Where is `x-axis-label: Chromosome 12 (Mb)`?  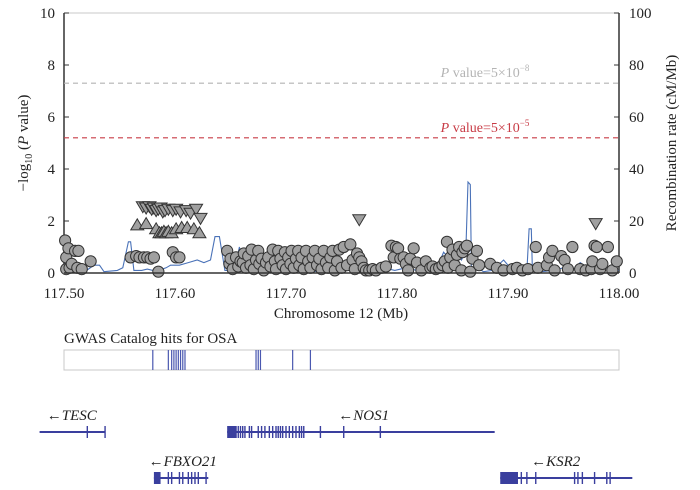 x-axis-label: Chromosome 12 (Mb) is located at coordinates (341, 314).